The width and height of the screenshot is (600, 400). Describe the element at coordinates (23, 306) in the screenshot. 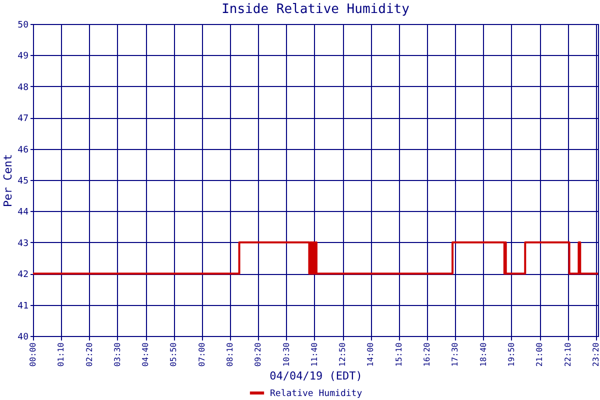

I see `y-tick-label: 41` at that location.